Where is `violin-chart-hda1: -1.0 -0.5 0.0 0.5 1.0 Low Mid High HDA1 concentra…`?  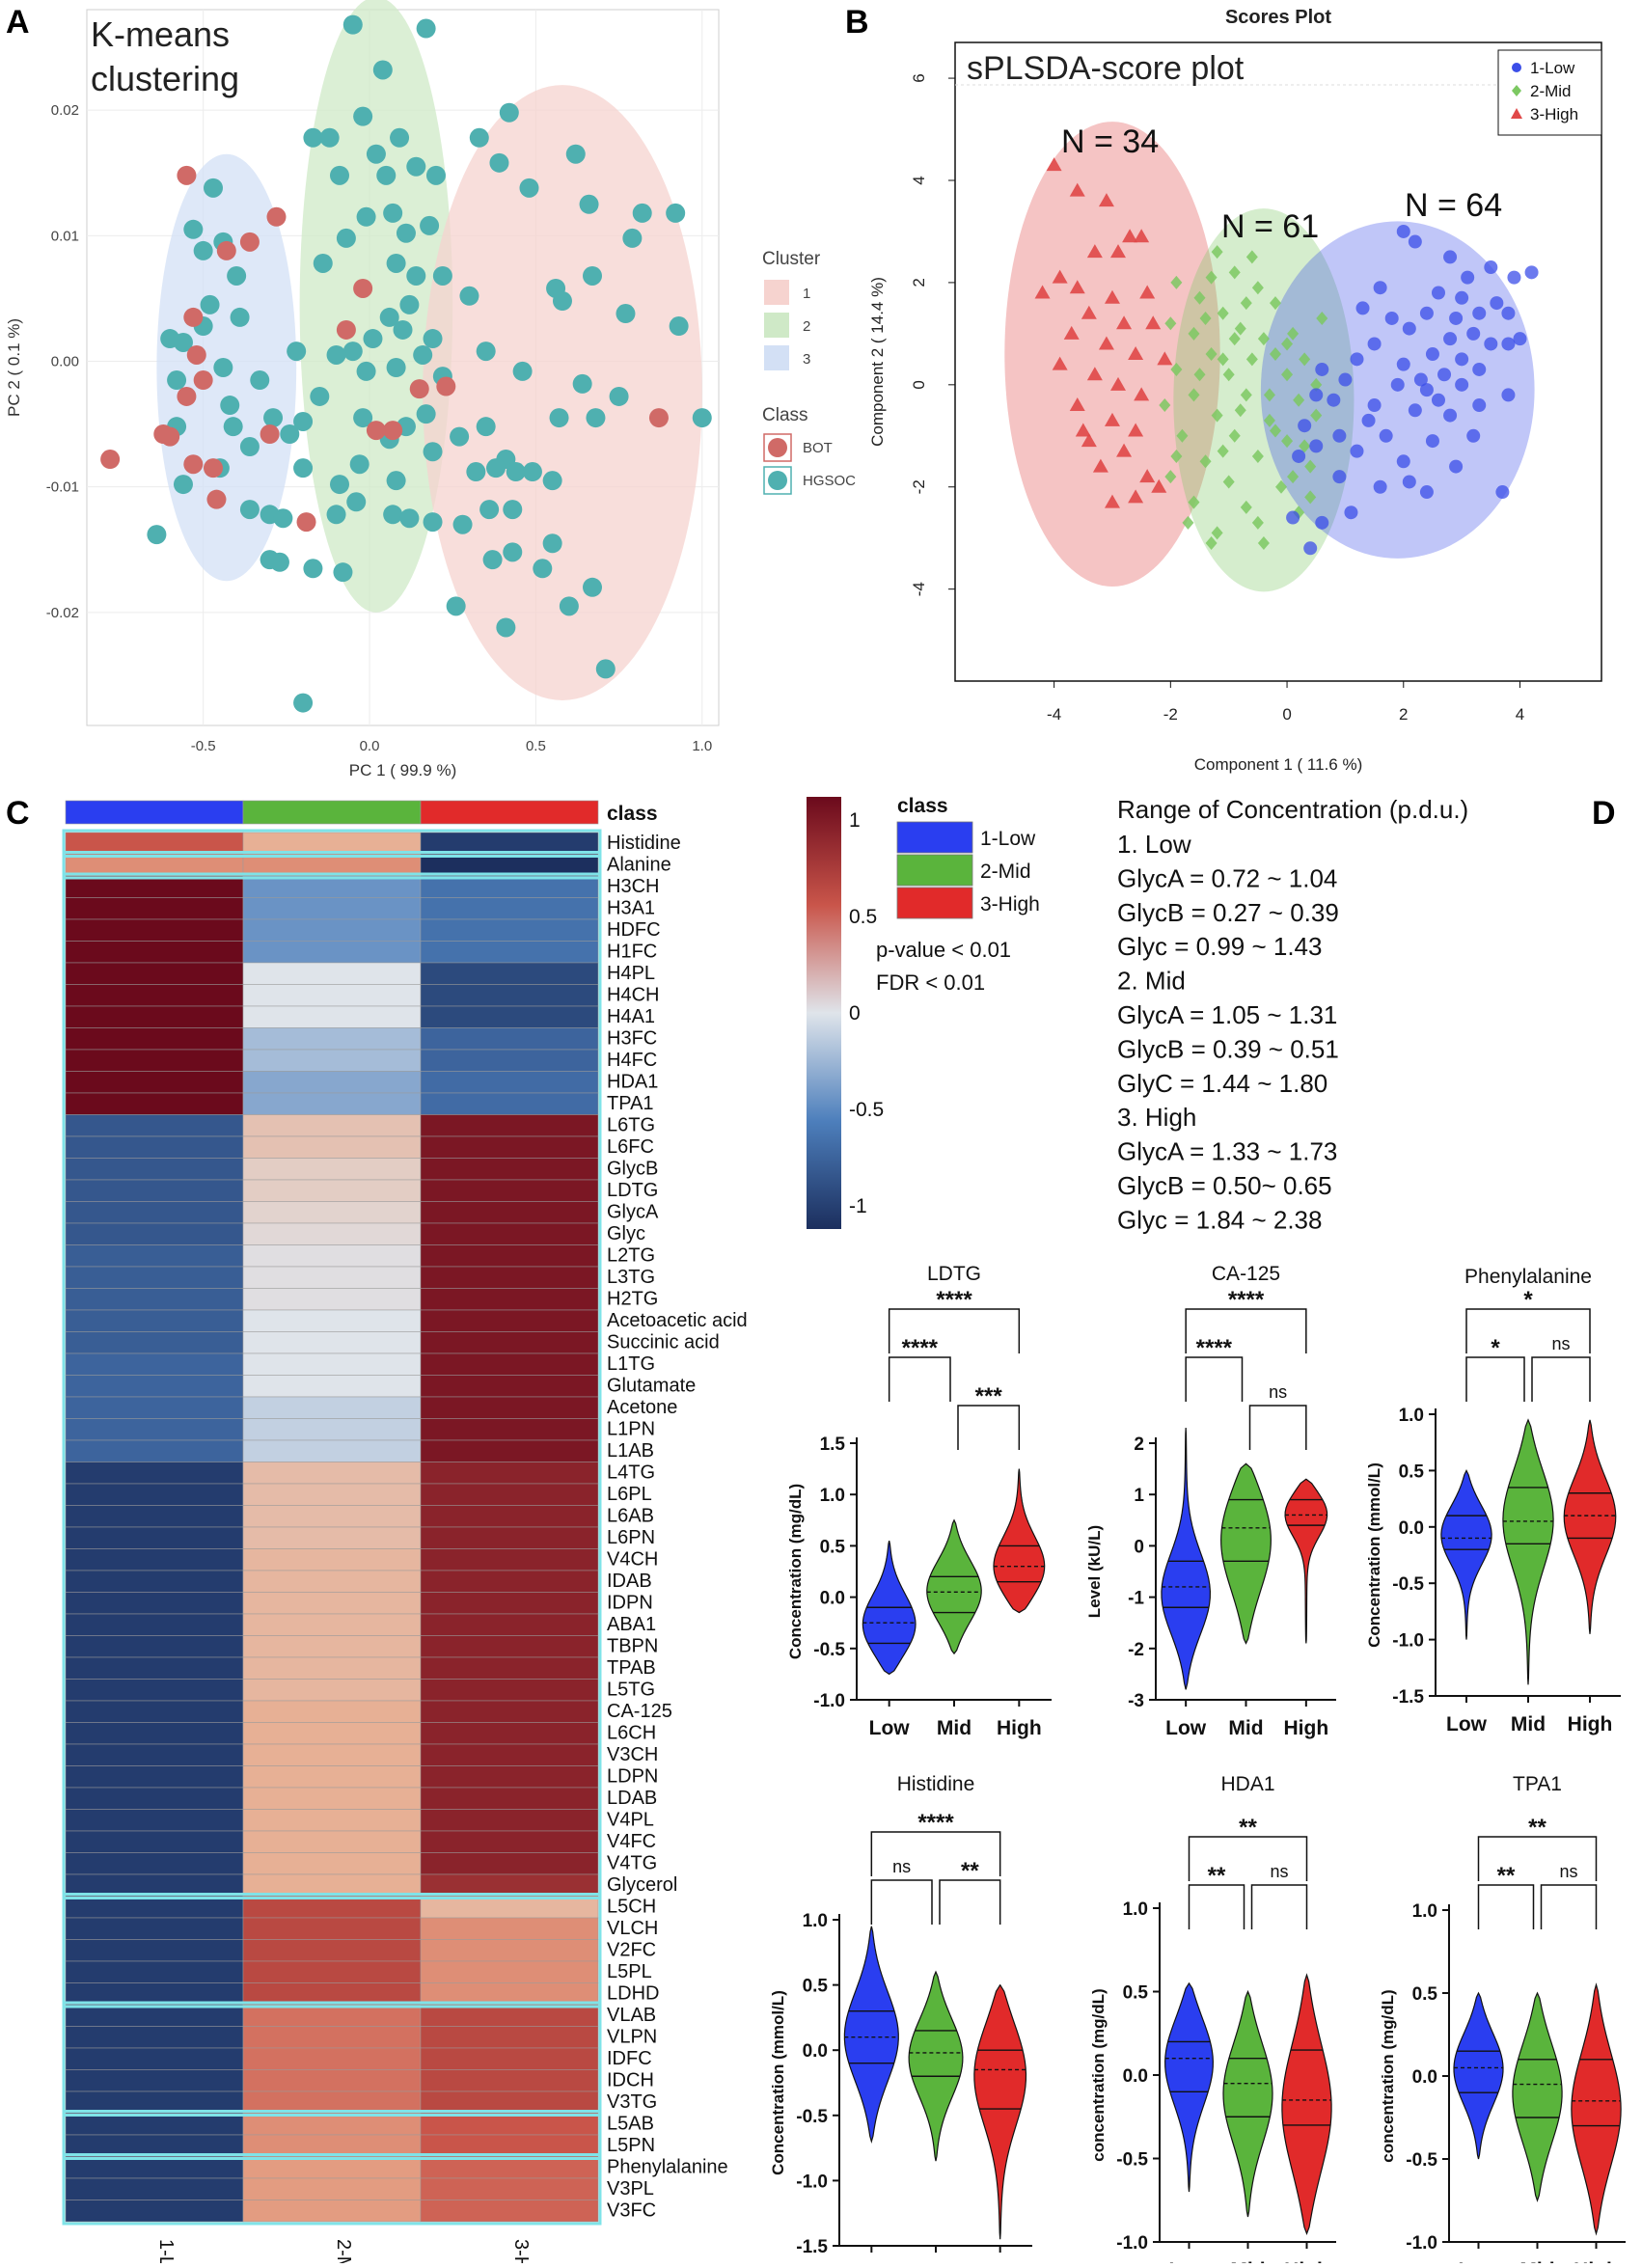 violin-chart-hda1: -1.0 -0.5 0.0 0.5 1.0 Low Mid High HDA1 concentra… is located at coordinates (1212, 2020).